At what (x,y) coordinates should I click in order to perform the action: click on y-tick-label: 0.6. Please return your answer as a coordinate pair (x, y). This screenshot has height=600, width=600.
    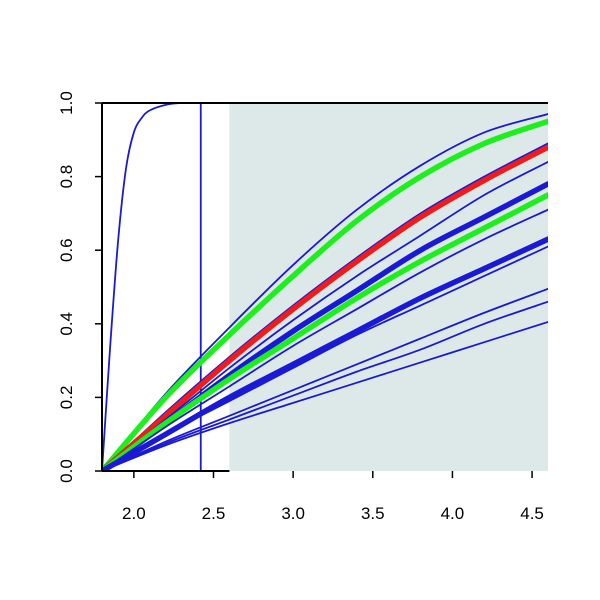
    Looking at the image, I should click on (66, 250).